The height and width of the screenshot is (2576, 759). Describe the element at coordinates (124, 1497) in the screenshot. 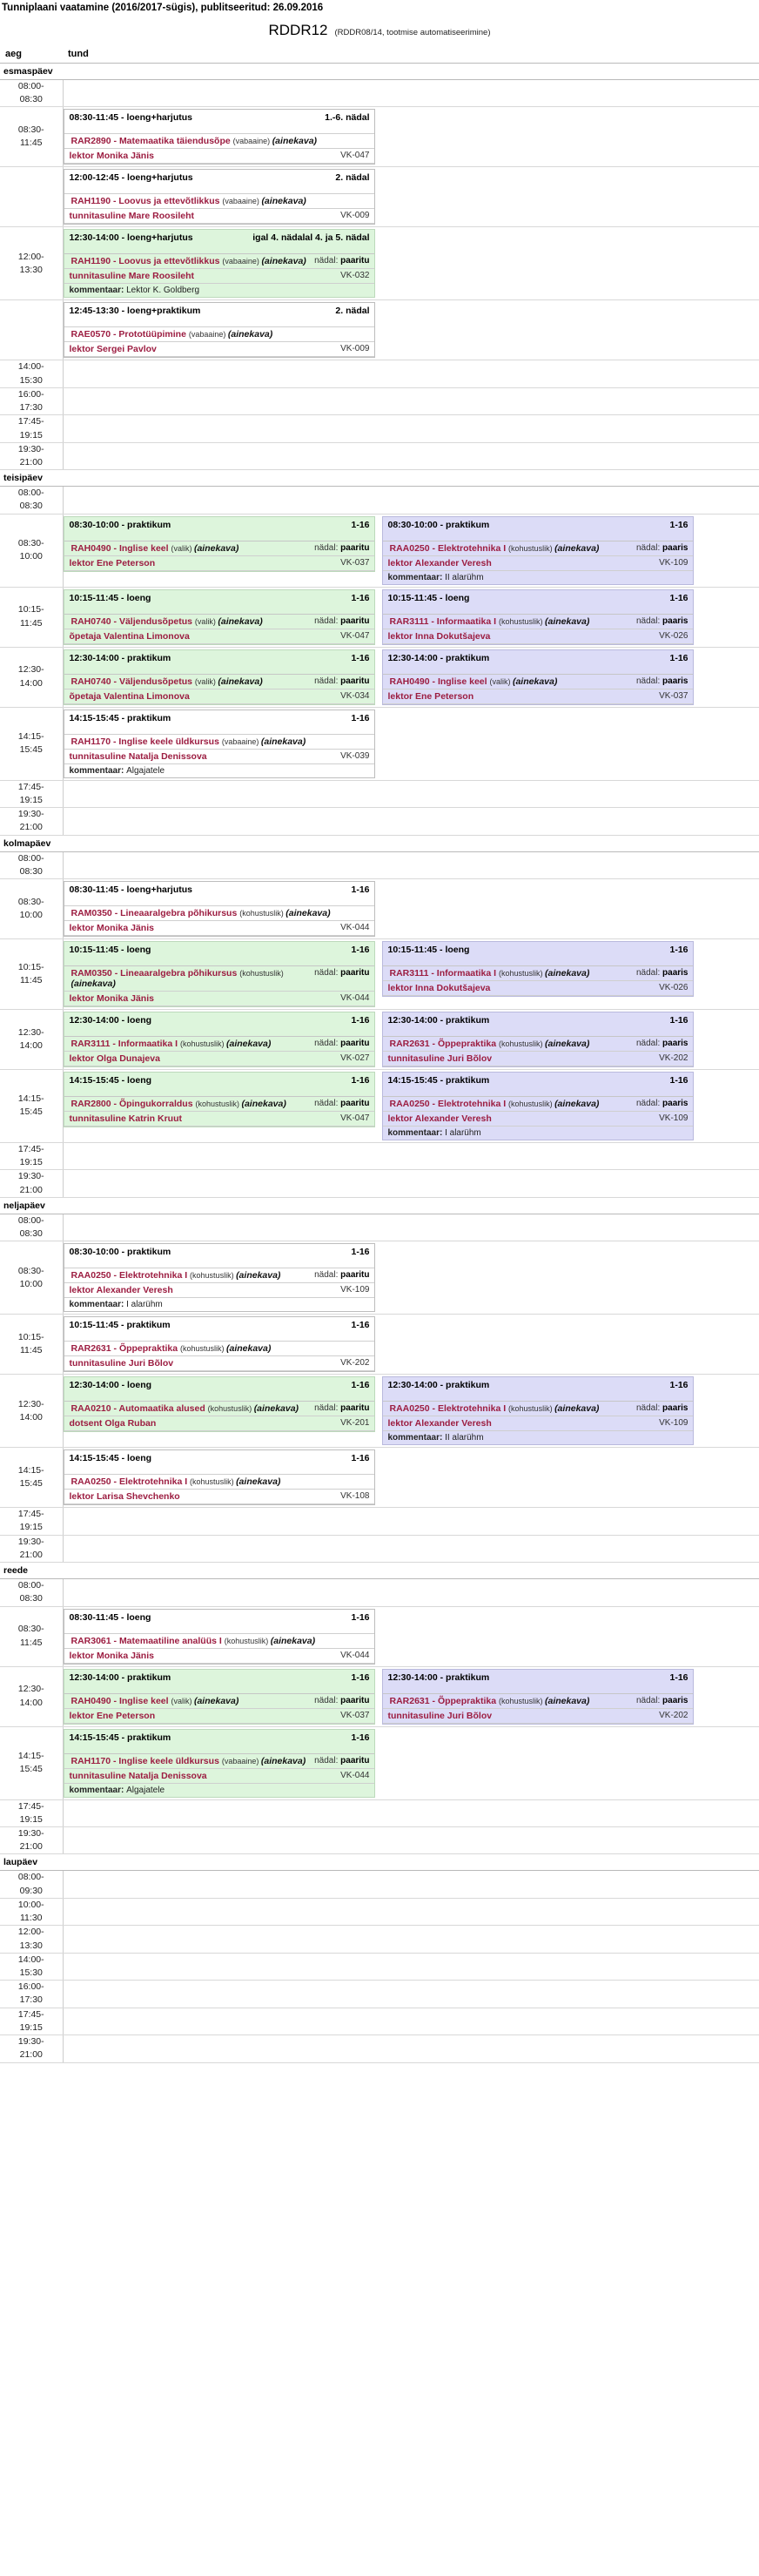

I see `teacher-name: lektor Larisa Shevchenko` at that location.